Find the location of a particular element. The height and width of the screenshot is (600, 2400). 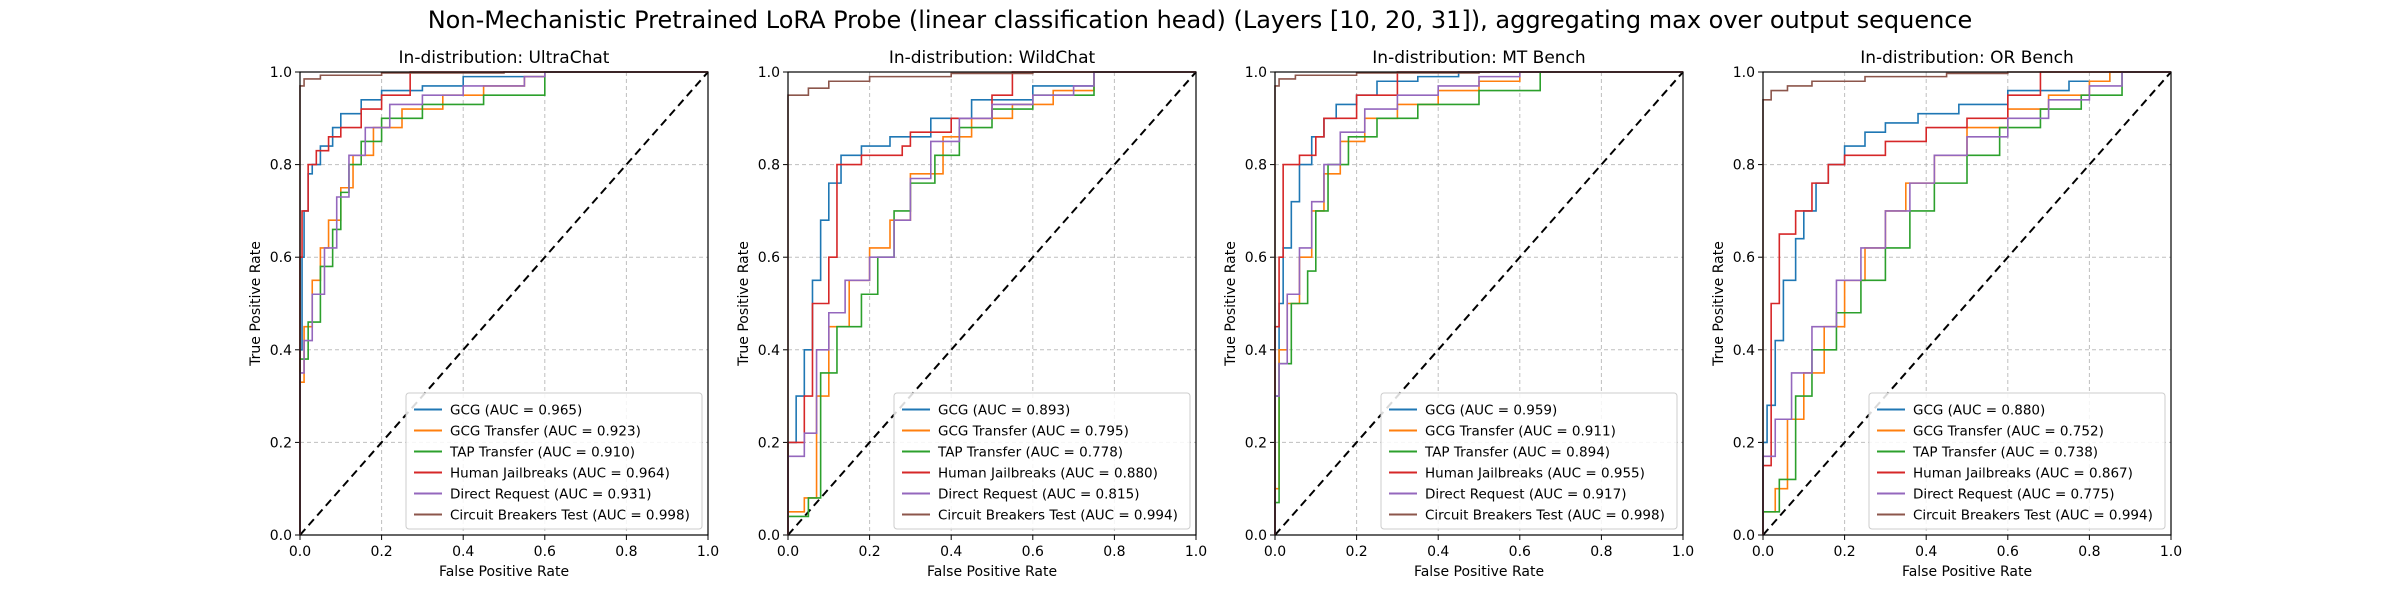

legend-entry: Human Jailbreaks (AUC = 0.964) is located at coordinates (560, 474).